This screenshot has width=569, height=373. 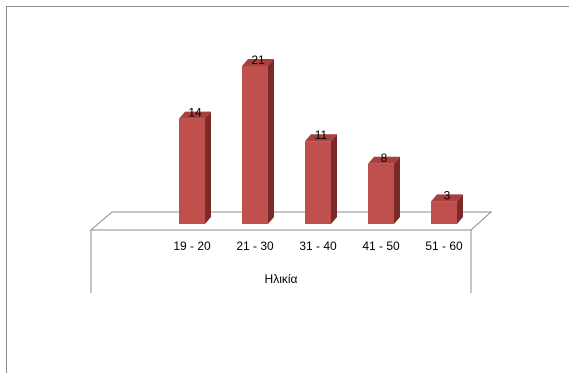 I want to click on x-axis-title: Ηλικία, so click(x=281, y=279).